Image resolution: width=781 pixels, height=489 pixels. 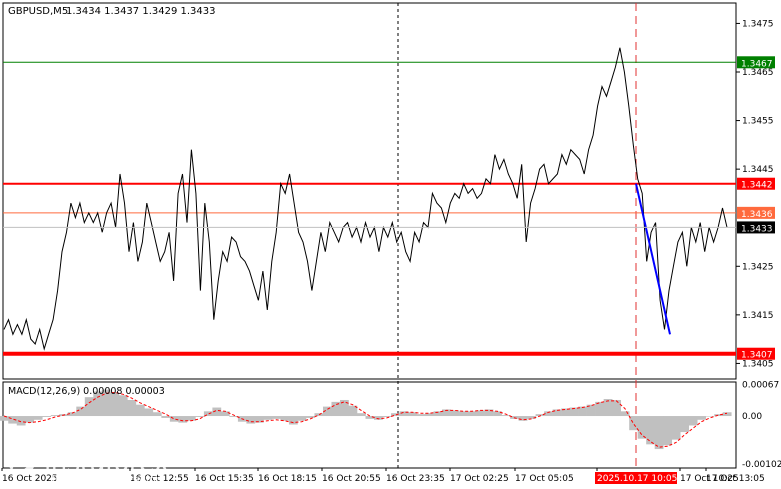 What do you see at coordinates (86, 391) in the screenshot?
I see `macd-label: MACD(12,26,9) 0.00008 0.00003` at bounding box center [86, 391].